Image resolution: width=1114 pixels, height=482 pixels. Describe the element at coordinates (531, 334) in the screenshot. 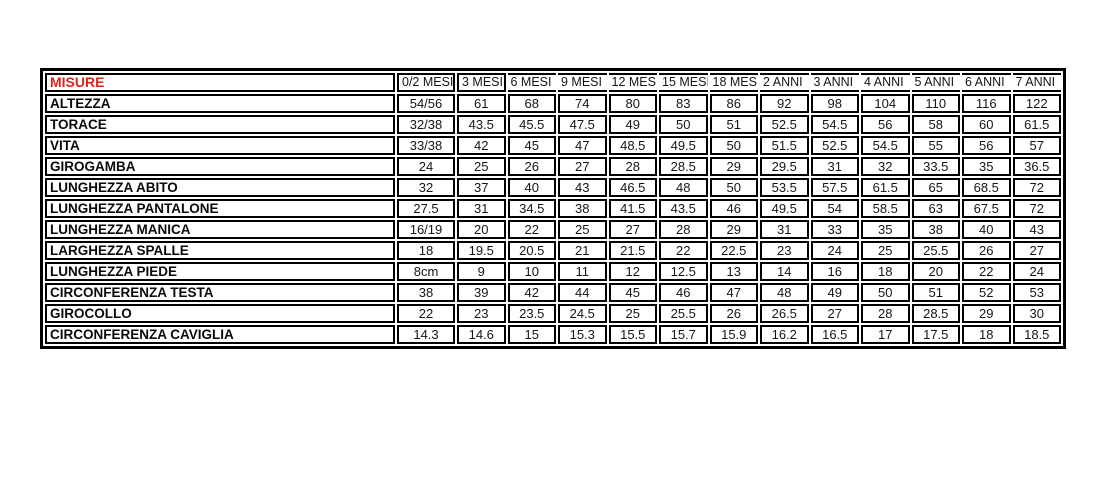

I see `value-cell: 15` at that location.